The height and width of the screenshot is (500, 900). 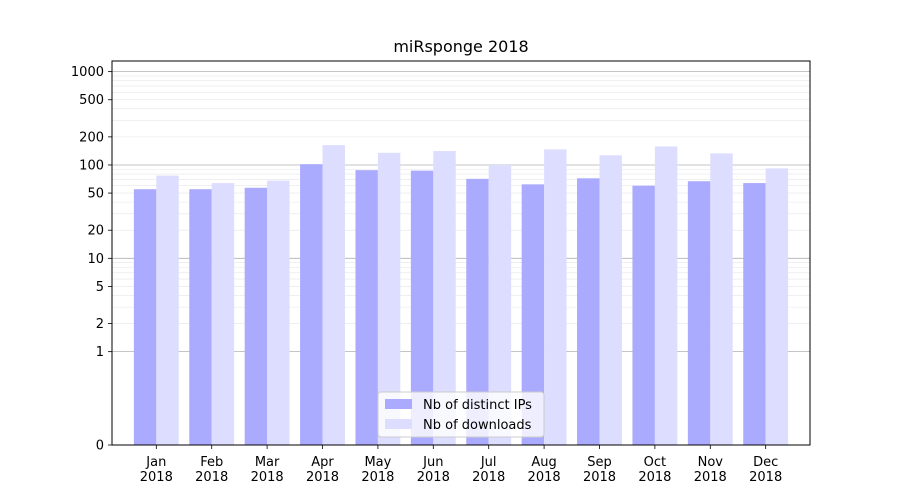 What do you see at coordinates (460, 46) in the screenshot?
I see `chart-title: miRsponge 2018` at bounding box center [460, 46].